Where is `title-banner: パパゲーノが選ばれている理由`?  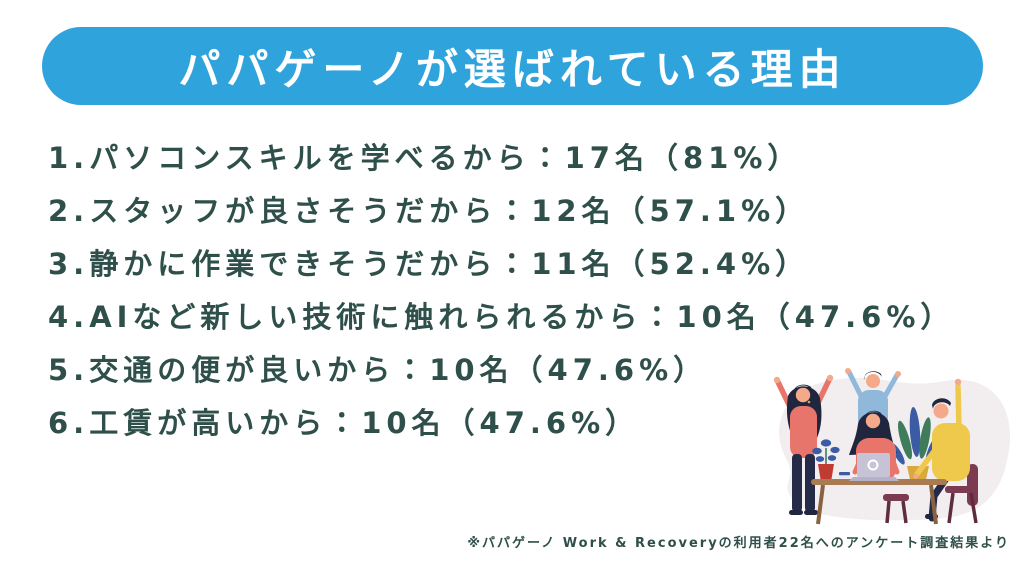
title-banner: パパゲーノが選ばれている理由 is located at coordinates (512, 66).